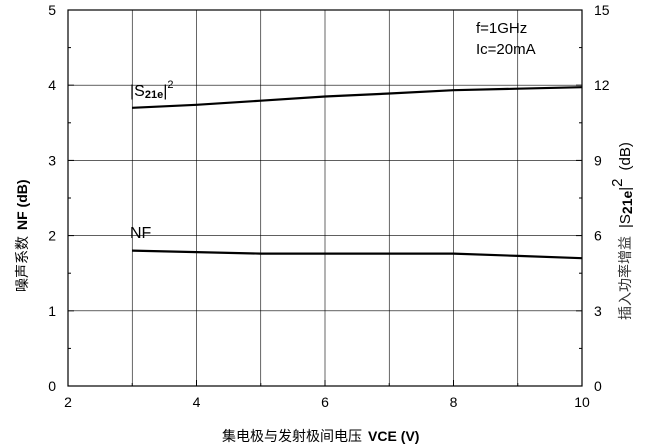 Image resolution: width=653 pixels, height=448 pixels. Describe the element at coordinates (410, 436) in the screenshot. I see `x-axis-title-unit: (V)` at that location.